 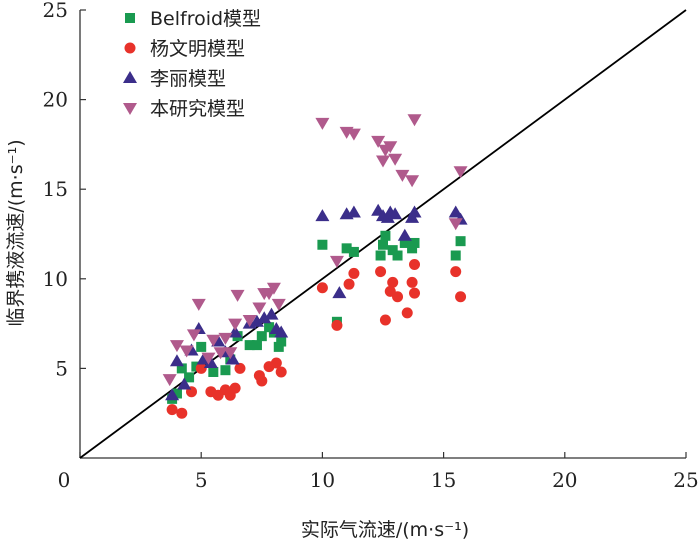 What do you see at coordinates (322, 480) in the screenshot?
I see `x-tick-label: 10` at bounding box center [322, 480].